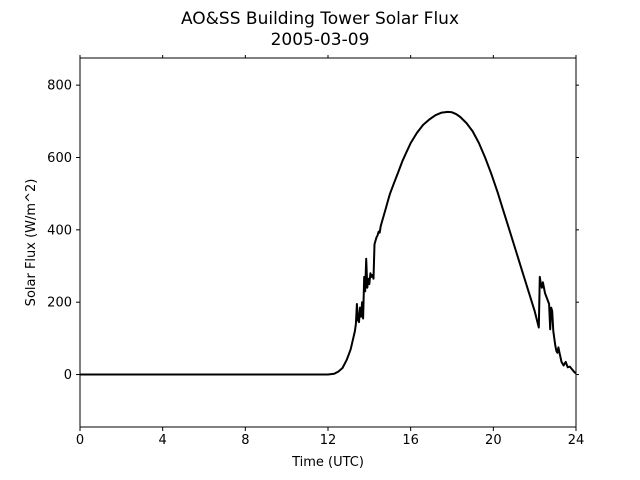 This screenshot has width=640, height=480. Describe the element at coordinates (245, 440) in the screenshot. I see `x-tick-label: 8` at that location.